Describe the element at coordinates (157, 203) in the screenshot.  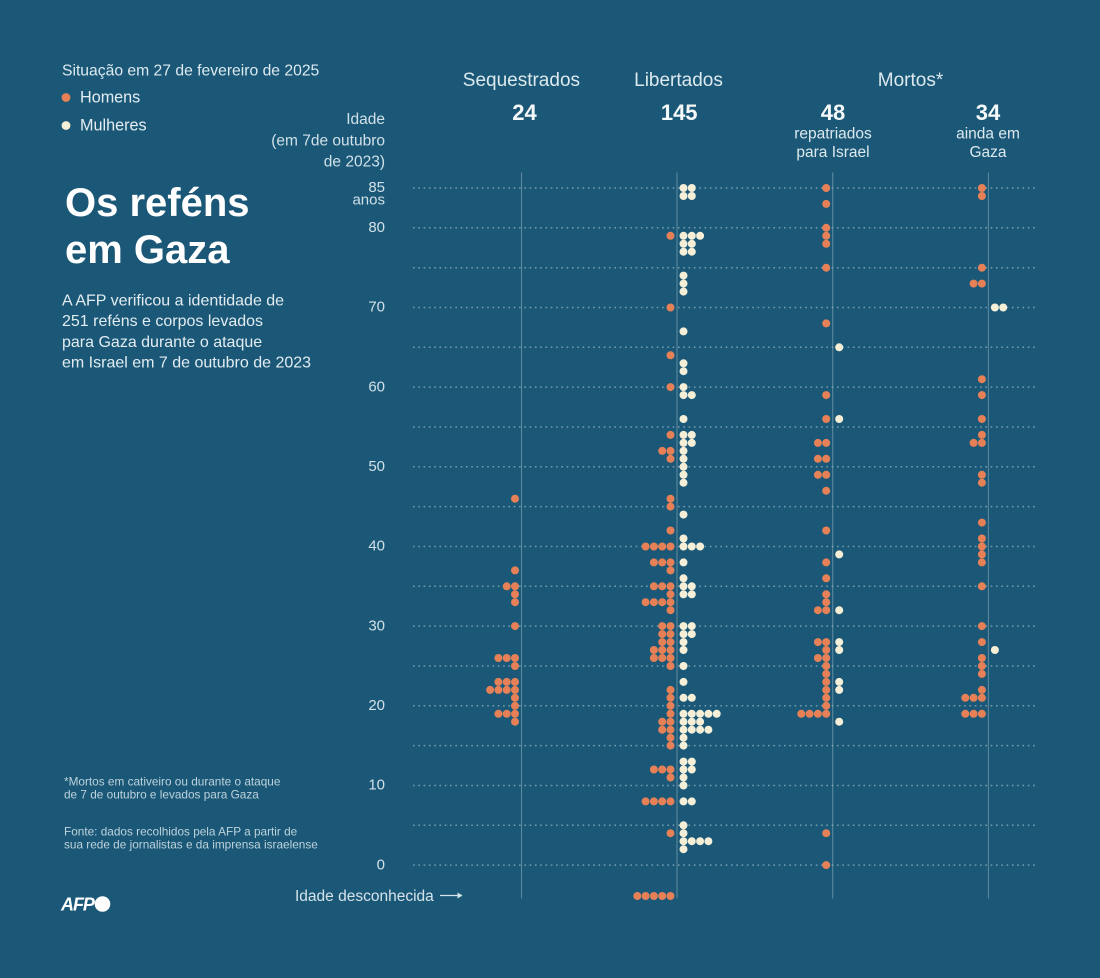
I see `svg-text: Os reféns` at that location.